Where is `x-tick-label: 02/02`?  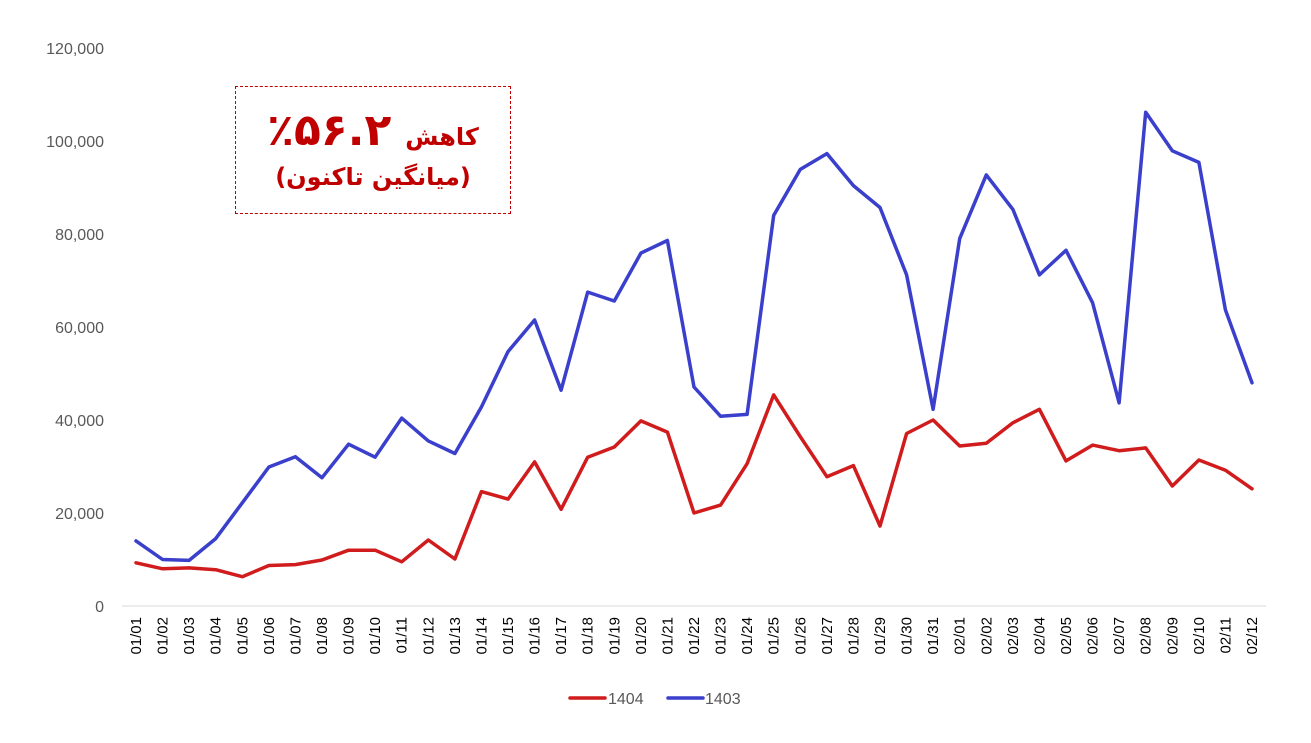
x-tick-label: 02/02 is located at coordinates (986, 636).